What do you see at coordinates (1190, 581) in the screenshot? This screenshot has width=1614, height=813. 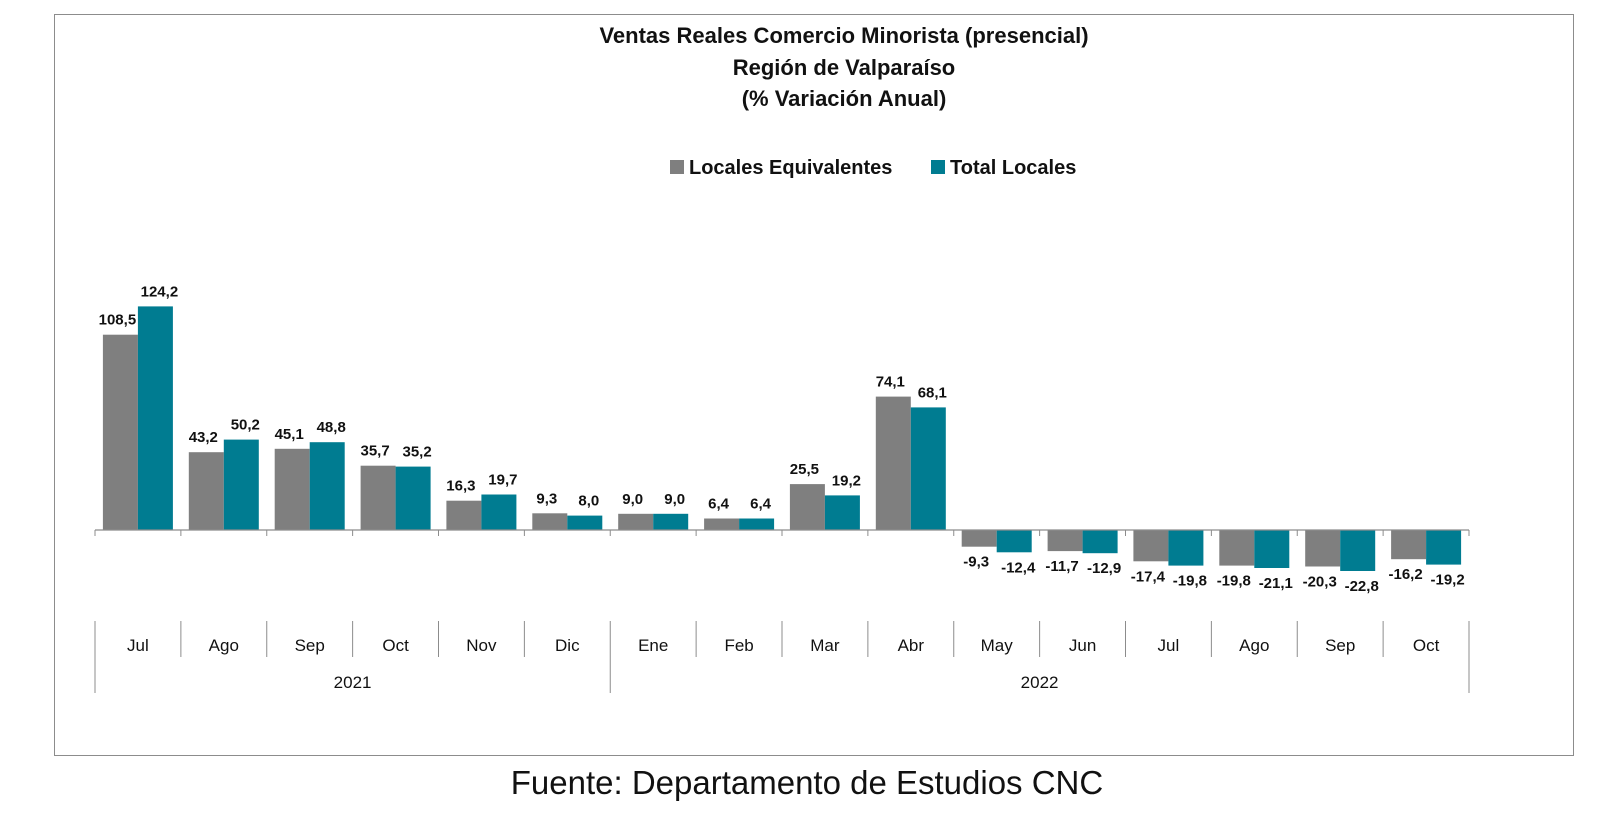 I see `data-label-s2-12: -19,8` at bounding box center [1190, 581].